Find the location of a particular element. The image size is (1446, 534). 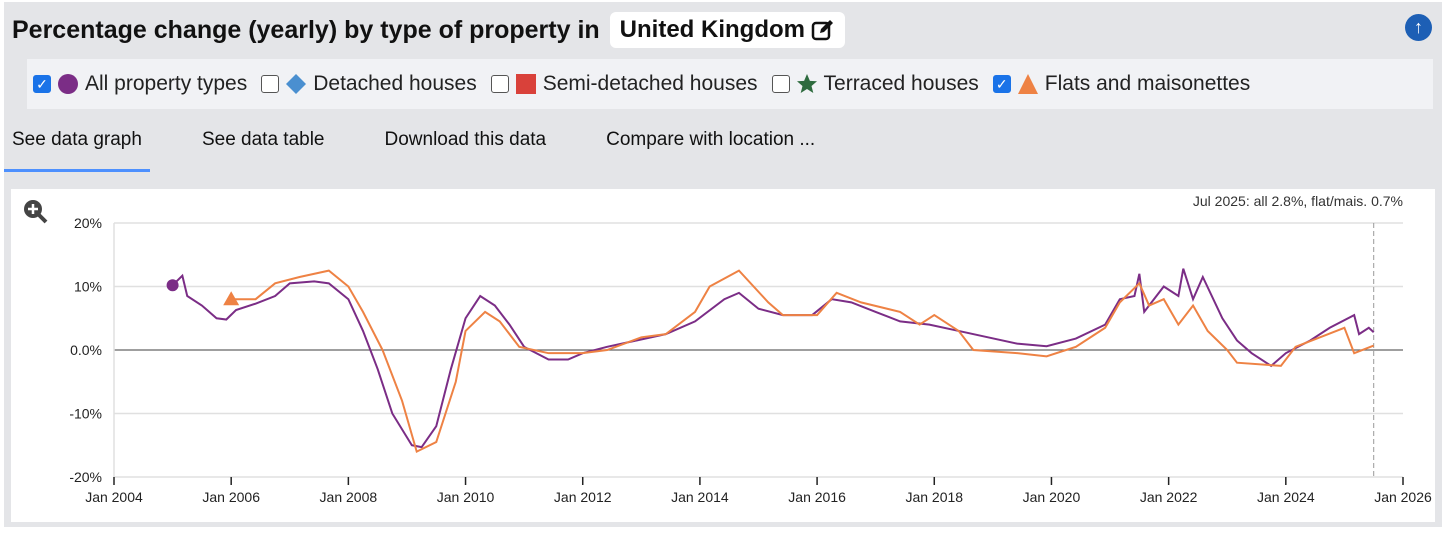

star-icon is located at coordinates (807, 84).